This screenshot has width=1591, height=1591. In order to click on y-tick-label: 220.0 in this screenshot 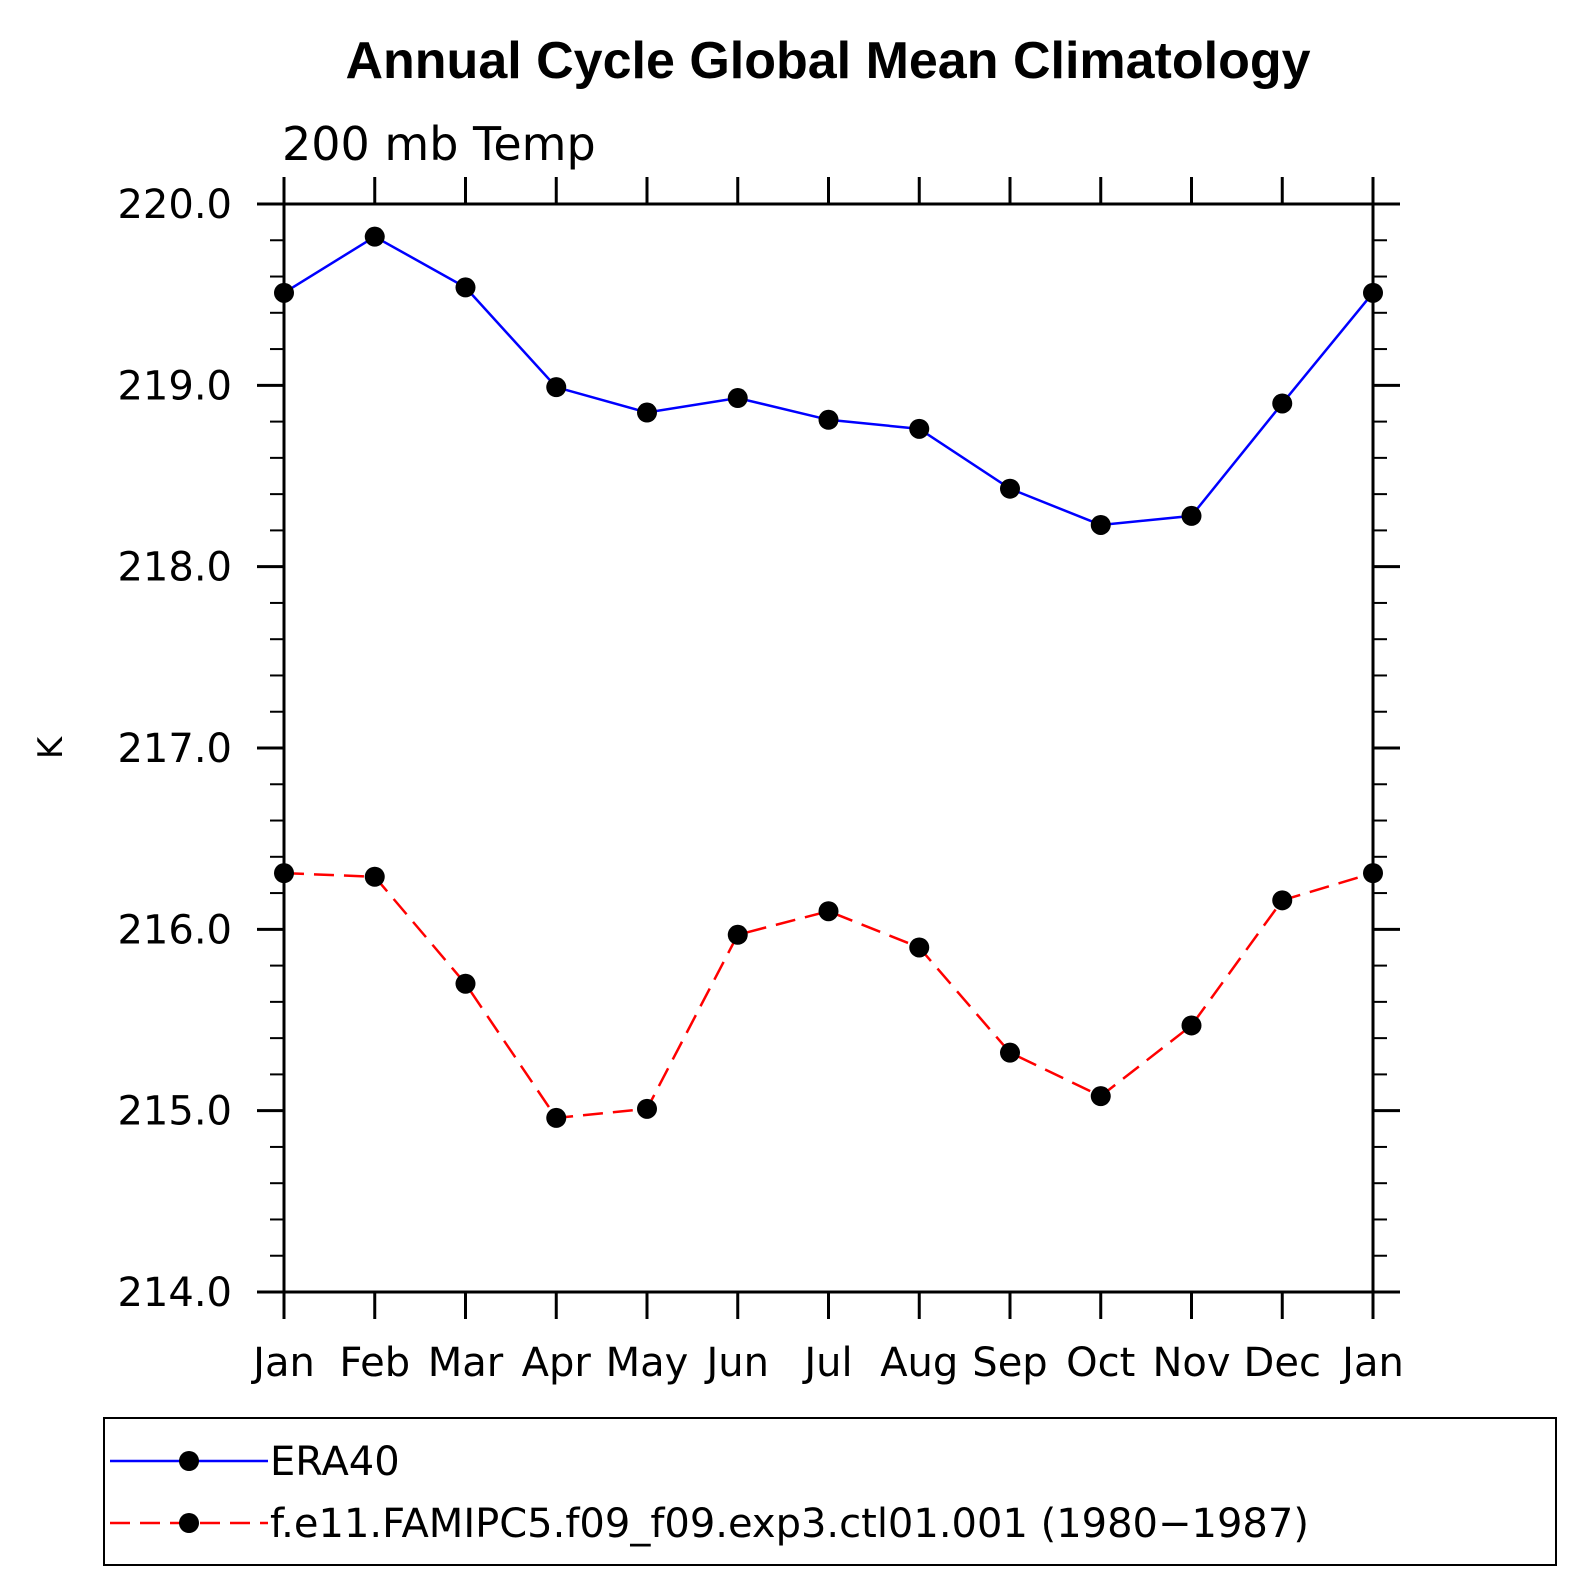, I will do `click(174, 205)`.